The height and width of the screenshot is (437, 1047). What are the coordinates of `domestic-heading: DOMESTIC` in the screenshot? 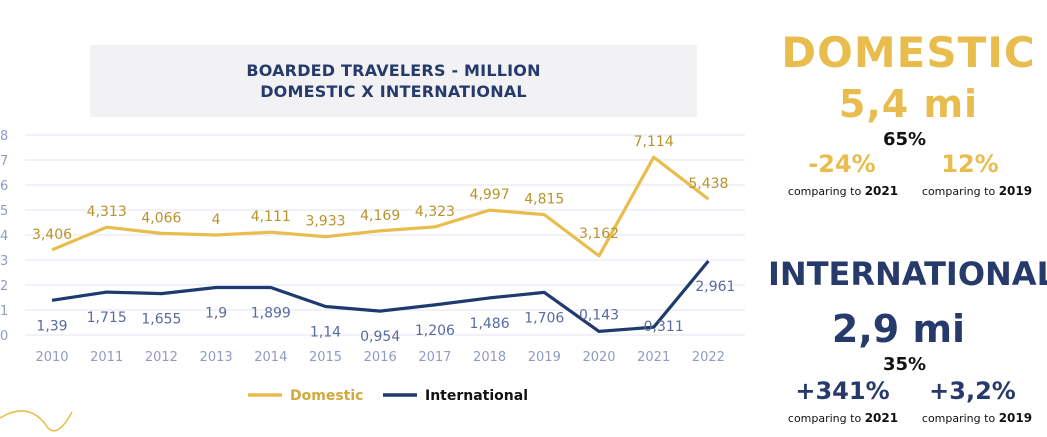 It's located at (908, 52).